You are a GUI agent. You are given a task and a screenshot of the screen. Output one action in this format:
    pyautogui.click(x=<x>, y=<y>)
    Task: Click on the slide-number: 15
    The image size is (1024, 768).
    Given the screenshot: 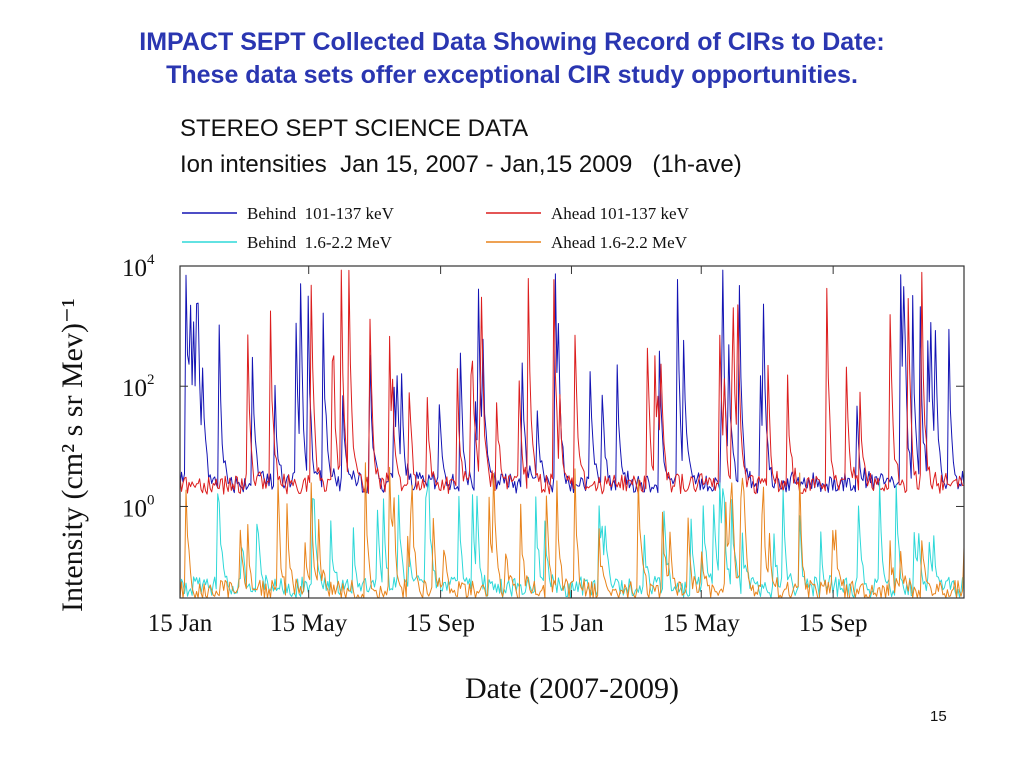 What is the action you would take?
    pyautogui.click(x=938, y=716)
    